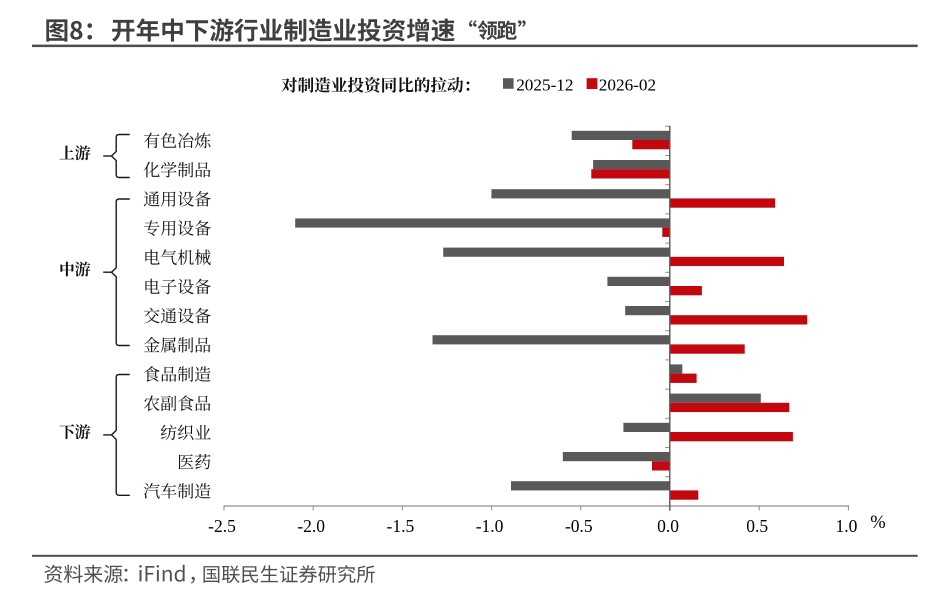 This screenshot has height=603, width=937. I want to click on svg-text: -2.0, so click(311, 526).